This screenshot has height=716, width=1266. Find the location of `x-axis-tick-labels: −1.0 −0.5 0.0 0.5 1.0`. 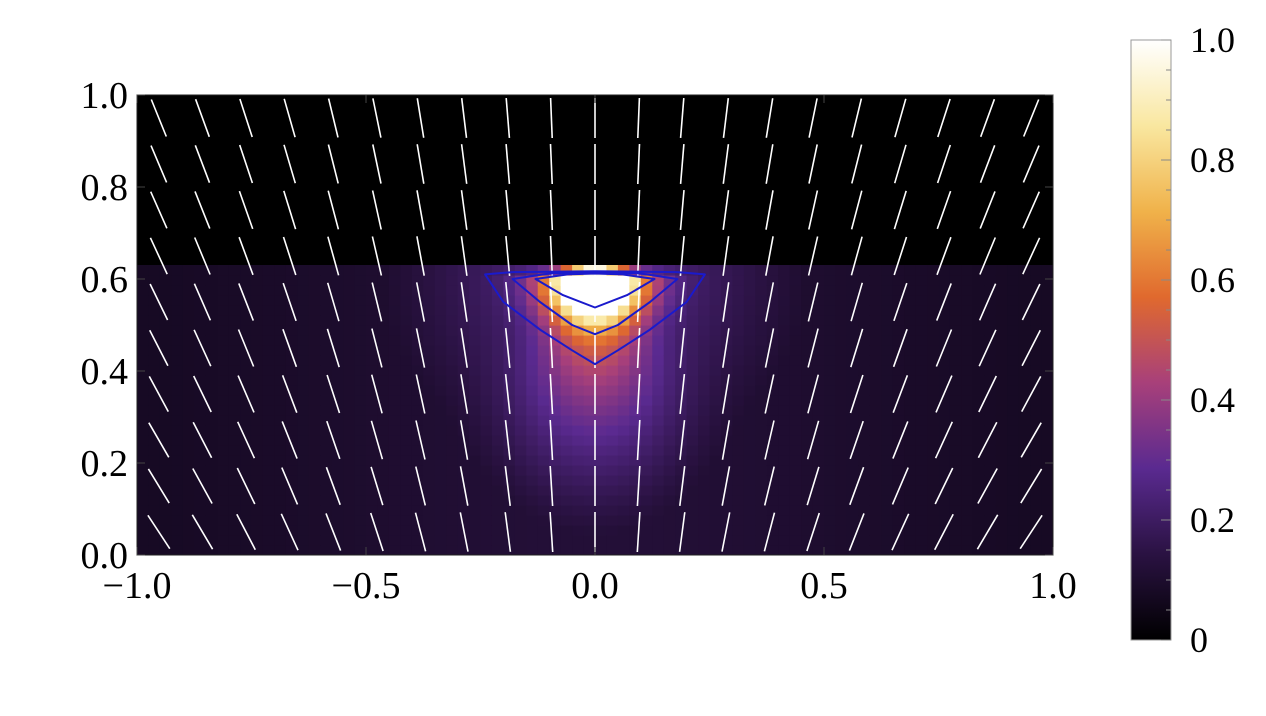

x-axis-tick-labels: −1.0 −0.5 0.0 0.5 1.0 is located at coordinates (590, 586).